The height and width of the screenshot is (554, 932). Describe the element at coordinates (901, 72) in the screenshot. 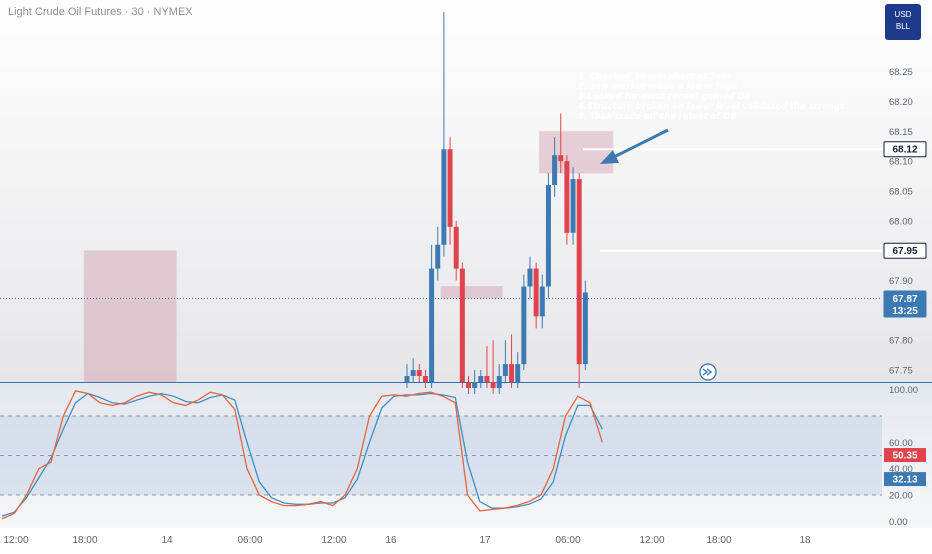

I see `price-tick-label: 68.25` at that location.